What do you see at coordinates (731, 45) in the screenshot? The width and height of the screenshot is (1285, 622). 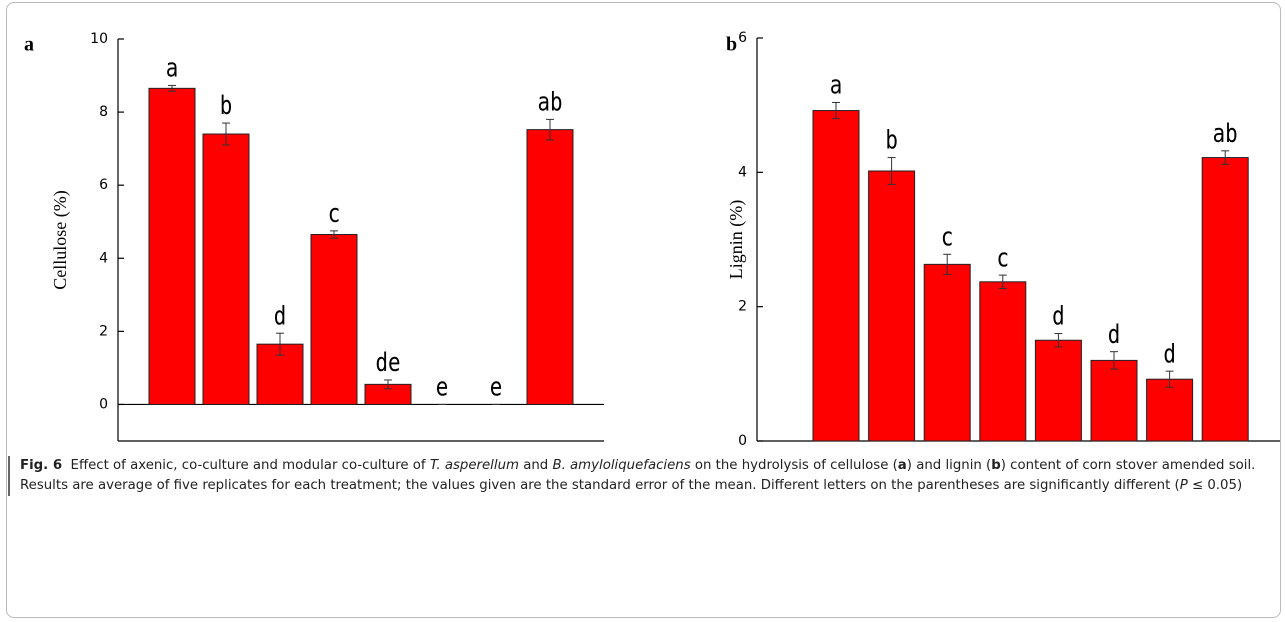 I see `panel-label: b` at bounding box center [731, 45].